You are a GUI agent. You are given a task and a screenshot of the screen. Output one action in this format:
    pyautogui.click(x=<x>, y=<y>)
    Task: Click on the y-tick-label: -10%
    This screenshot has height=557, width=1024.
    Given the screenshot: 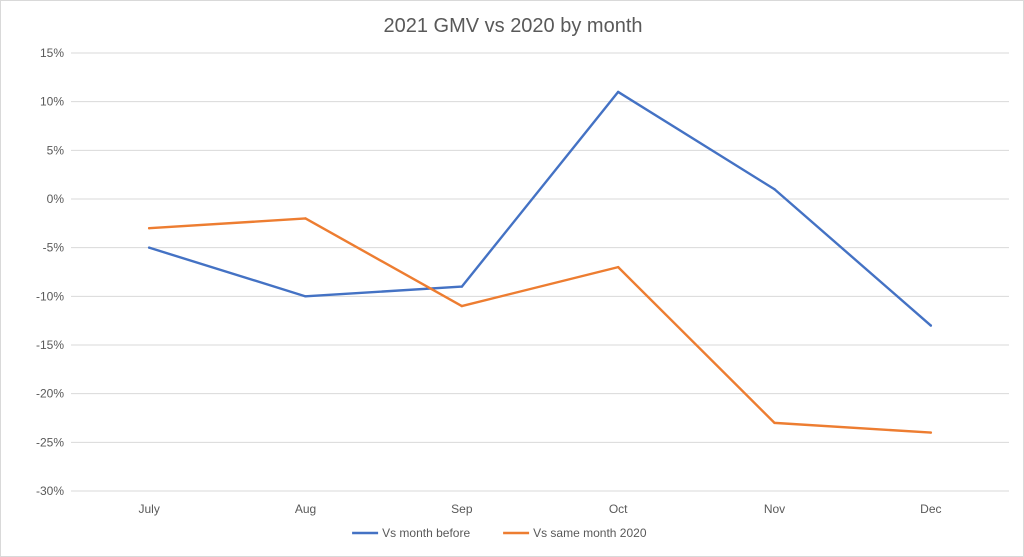 What is the action you would take?
    pyautogui.click(x=50, y=296)
    